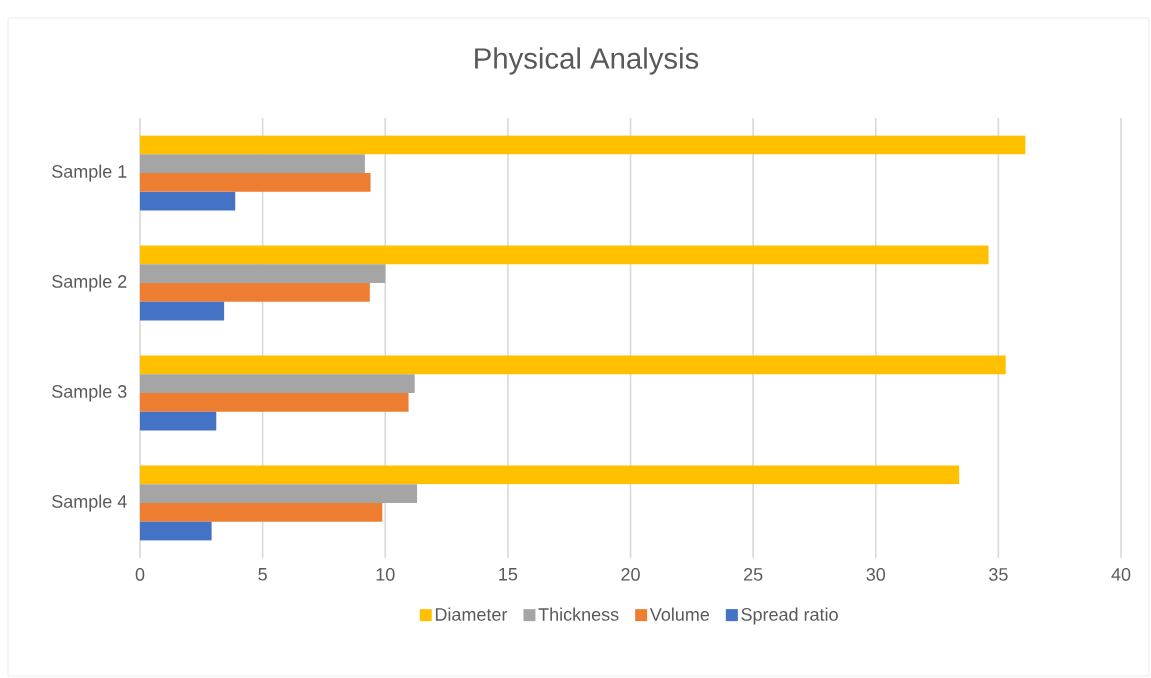 The width and height of the screenshot is (1151, 678). I want to click on x-tick-label: 25, so click(753, 574).